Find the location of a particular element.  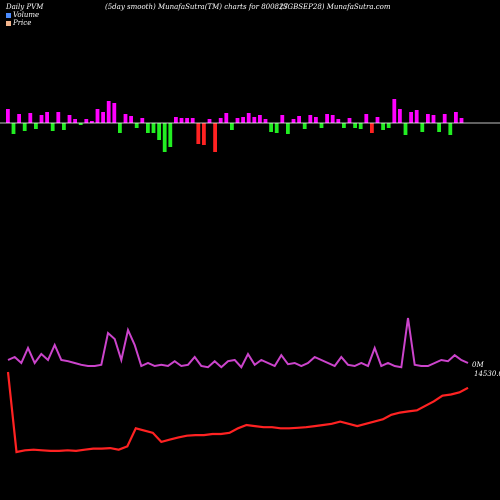

legend-price-label: Price is located at coordinates (22, 23).